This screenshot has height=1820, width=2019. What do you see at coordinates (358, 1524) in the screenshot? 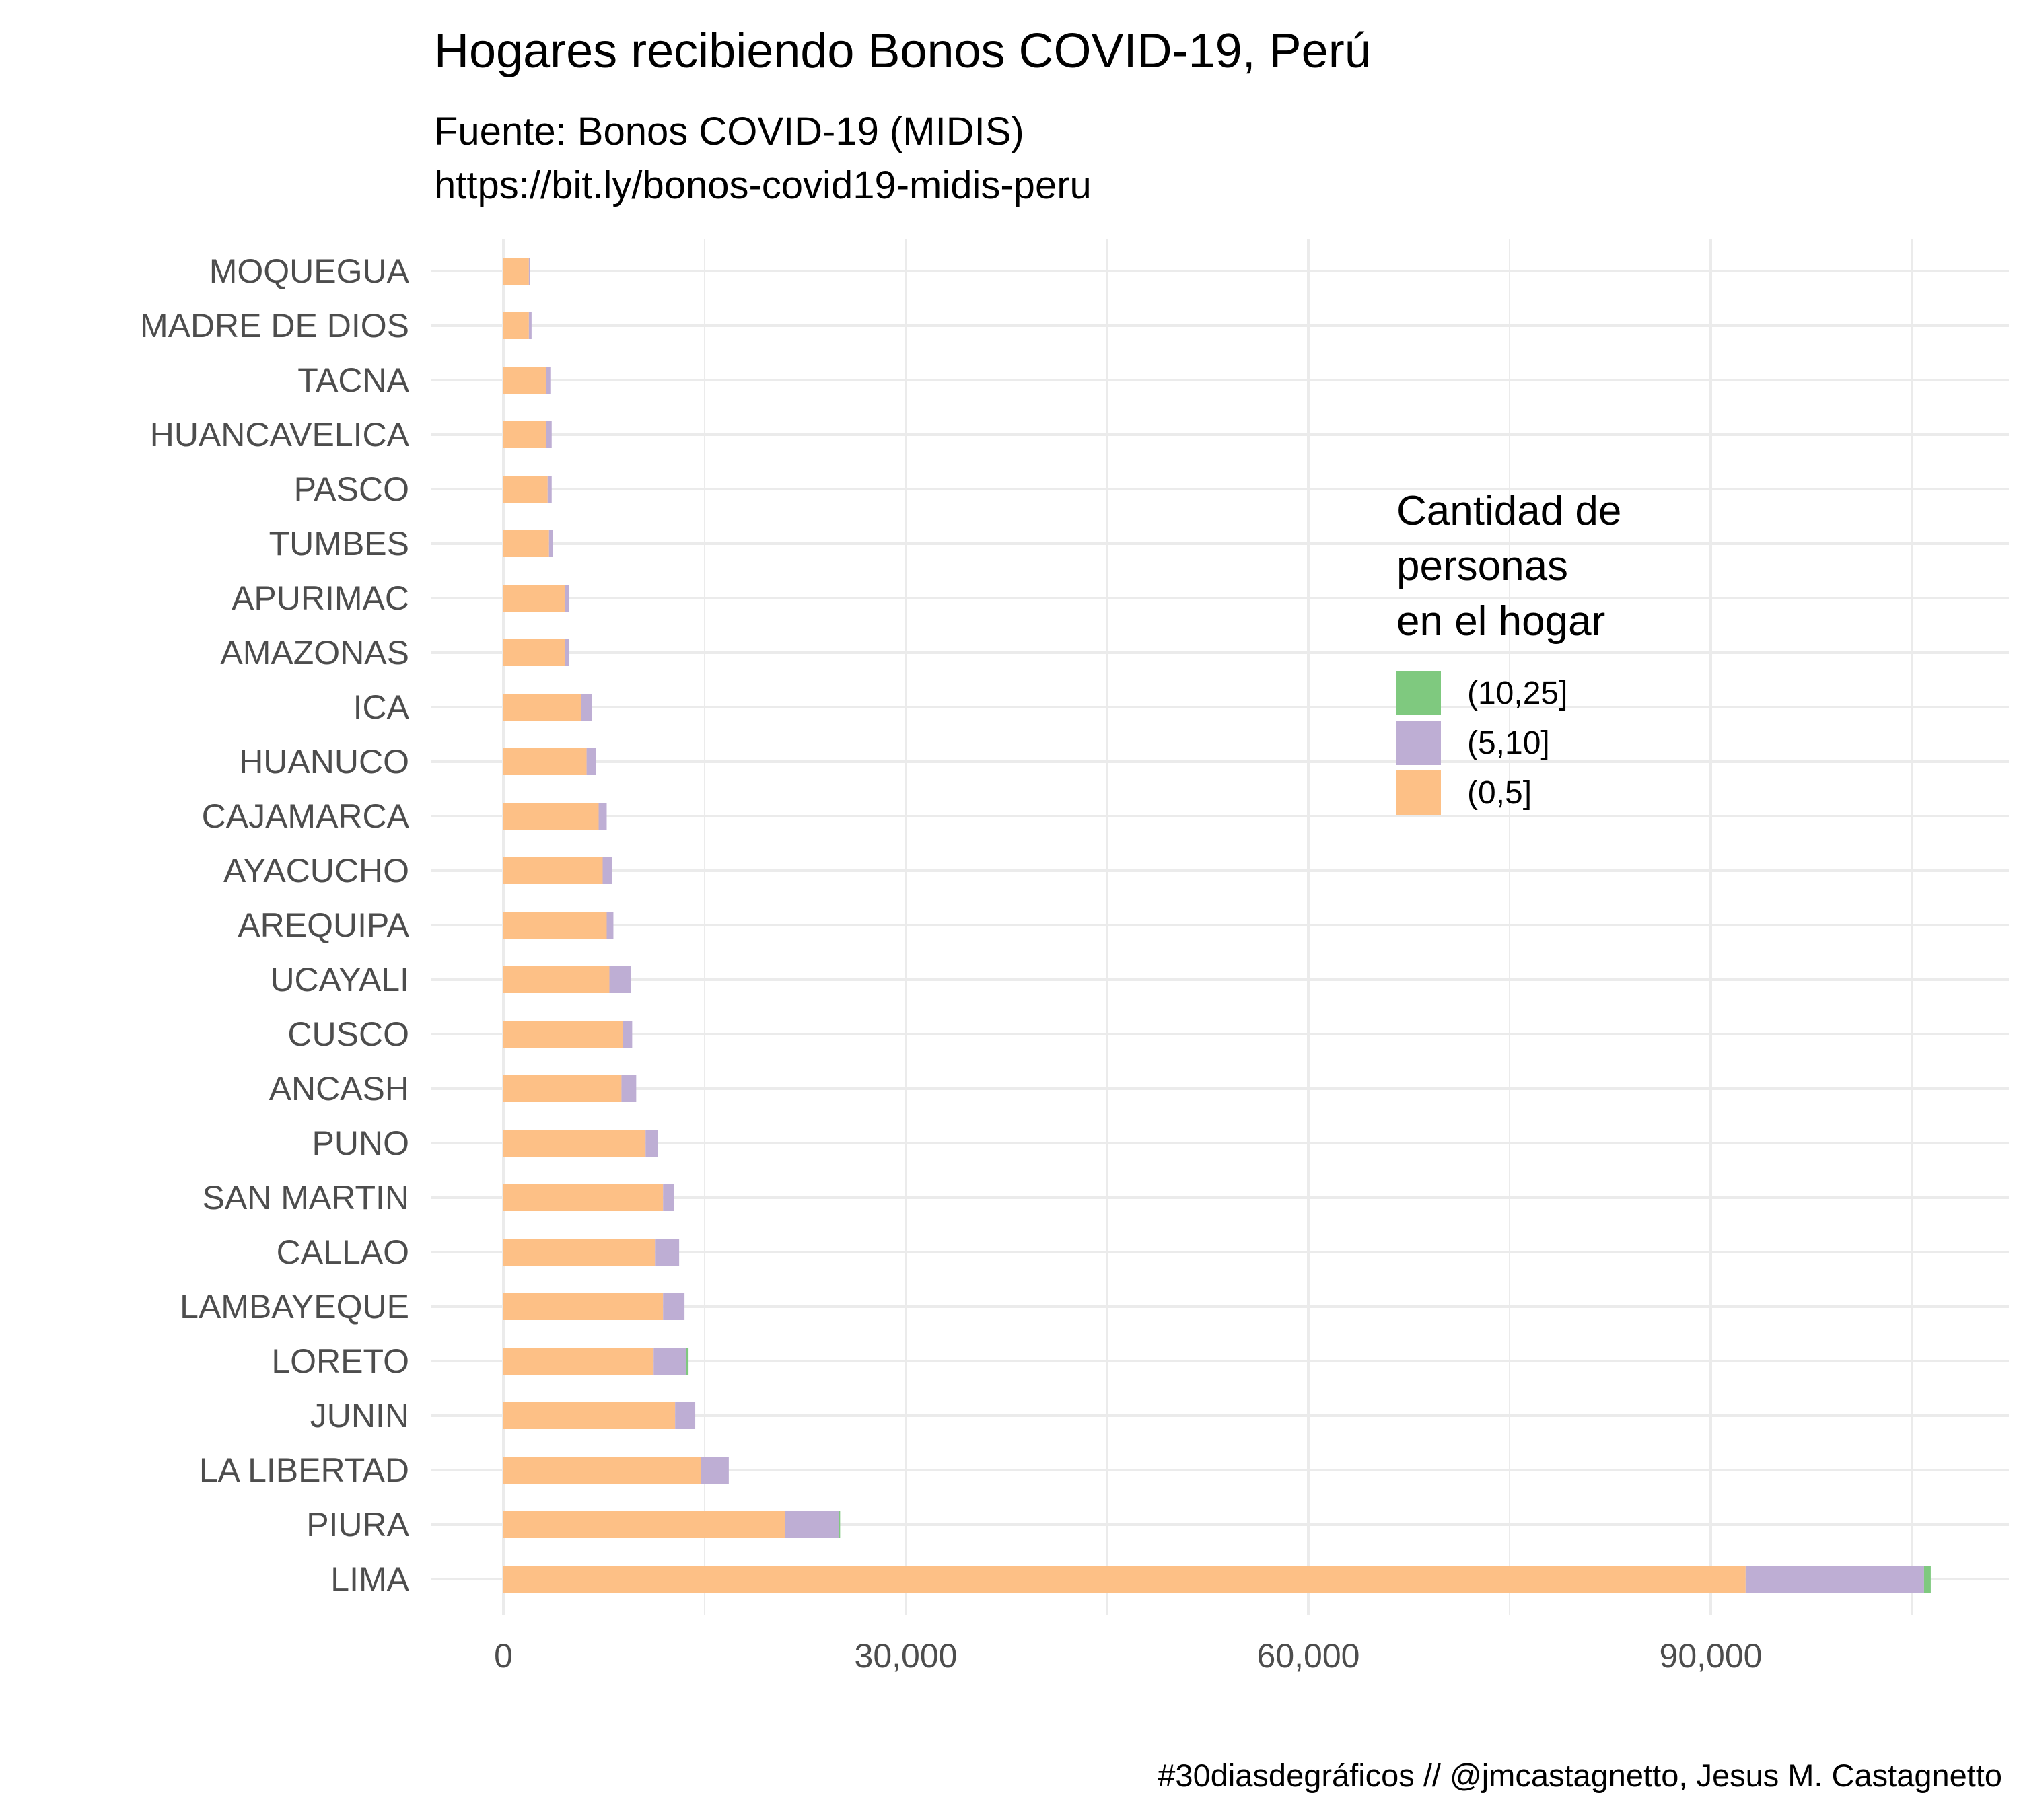
I see `y-tick-label: PIURA` at bounding box center [358, 1524].